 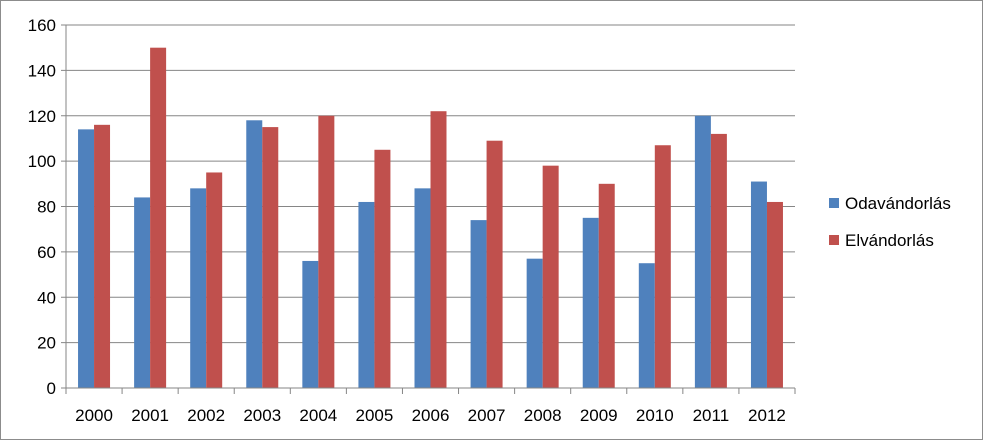 What do you see at coordinates (42, 70) in the screenshot?
I see `y-tick-label: 140` at bounding box center [42, 70].